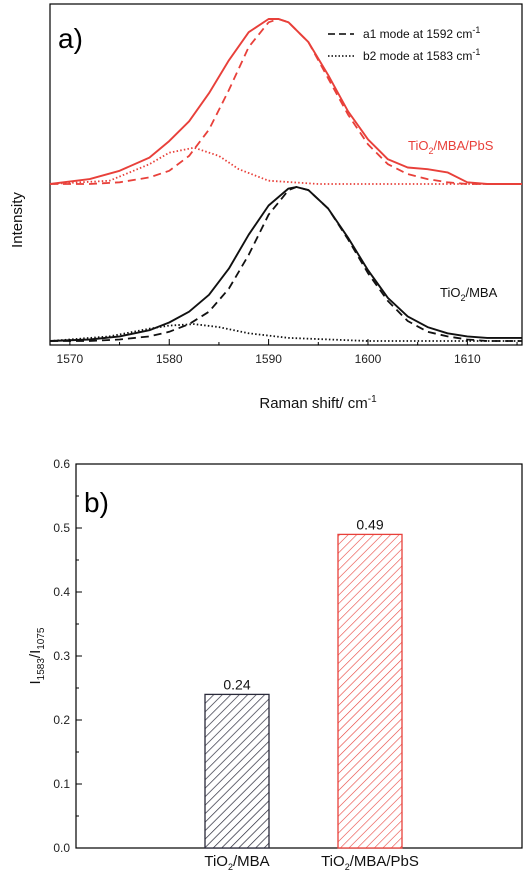 The width and height of the screenshot is (524, 876). Describe the element at coordinates (421, 33) in the screenshot. I see `legend-a1-text: a1 mode at 1592 cm-1` at that location.